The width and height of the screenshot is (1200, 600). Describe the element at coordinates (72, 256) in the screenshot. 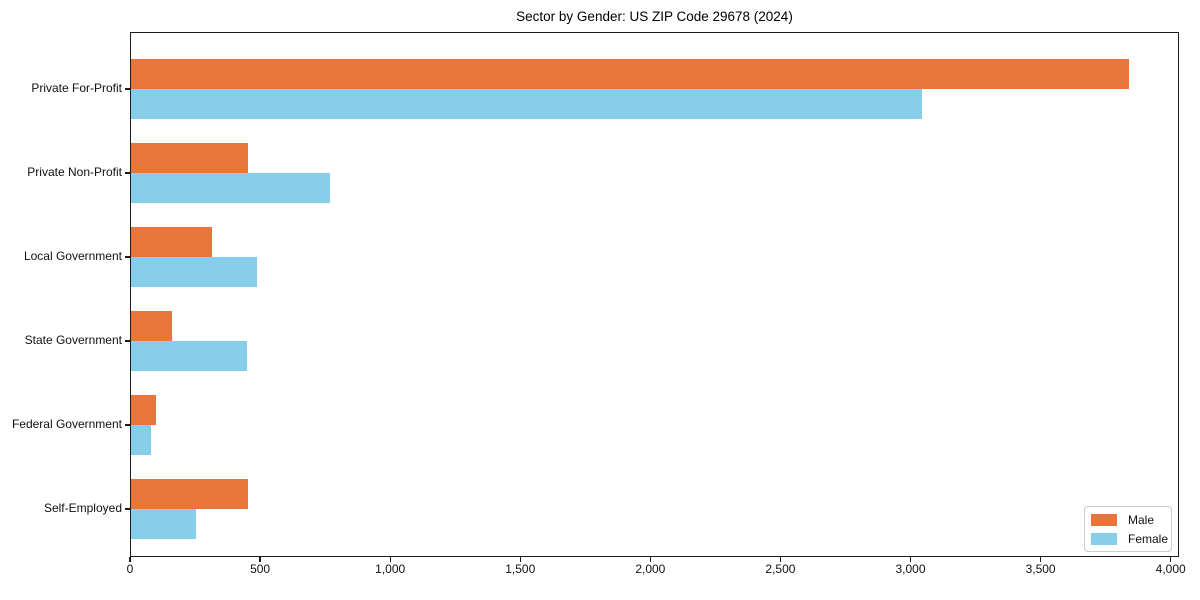

I see `y-tick-label-local-government: Local Government` at that location.